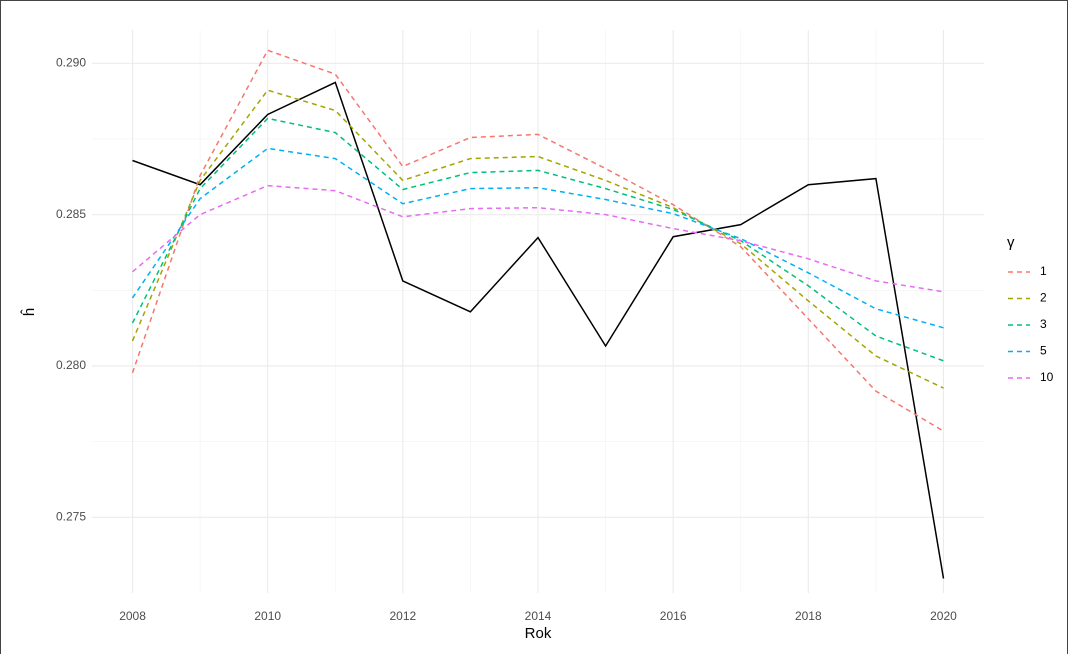 The height and width of the screenshot is (654, 1068). Describe the element at coordinates (402, 616) in the screenshot. I see `x-tick-label: 2012` at that location.